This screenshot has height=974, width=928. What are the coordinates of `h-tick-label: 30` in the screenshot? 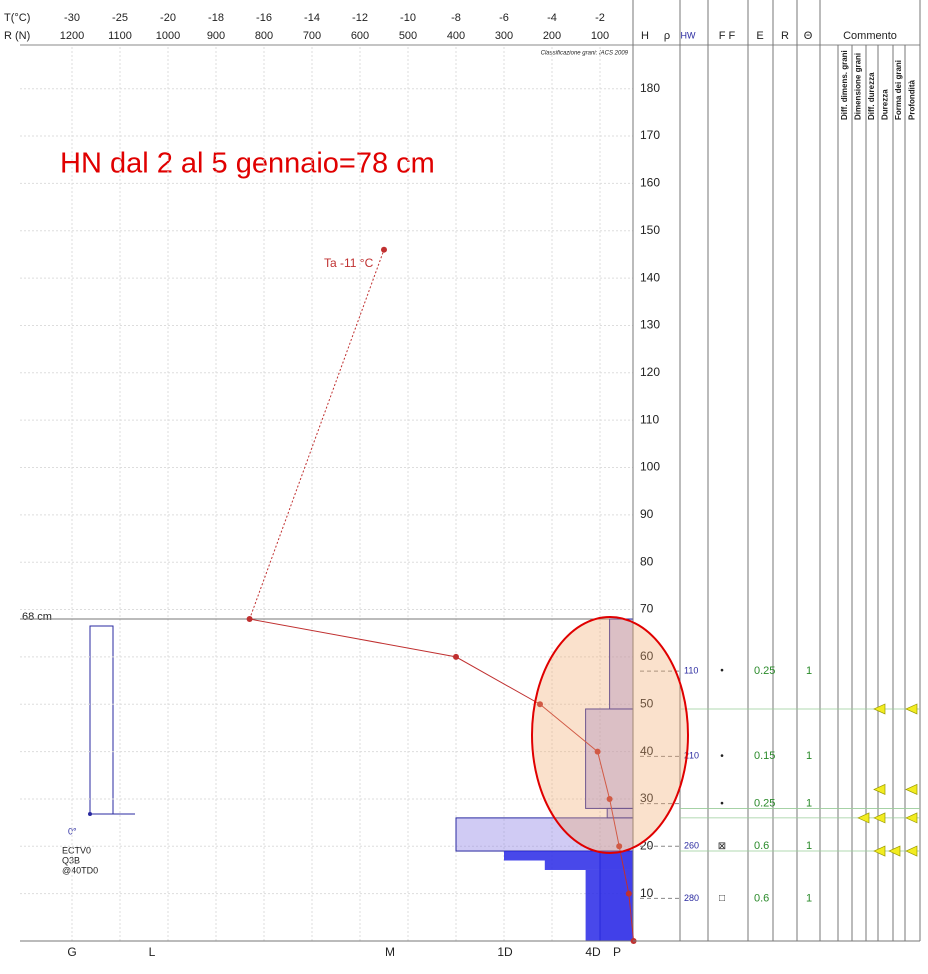 It's located at (647, 798).